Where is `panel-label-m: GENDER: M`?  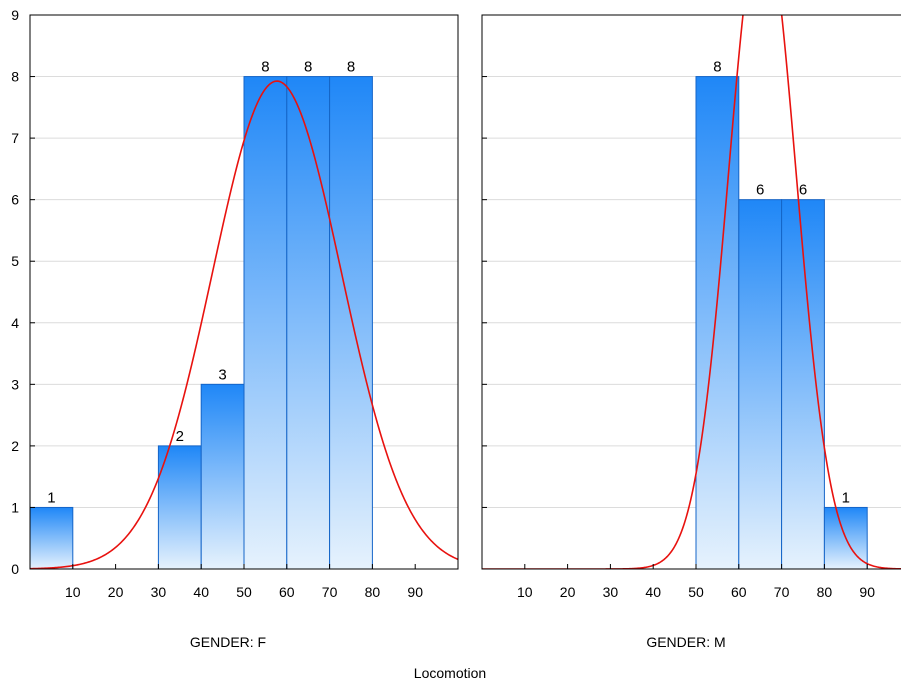
panel-label-m: GENDER: M is located at coordinates (685, 642).